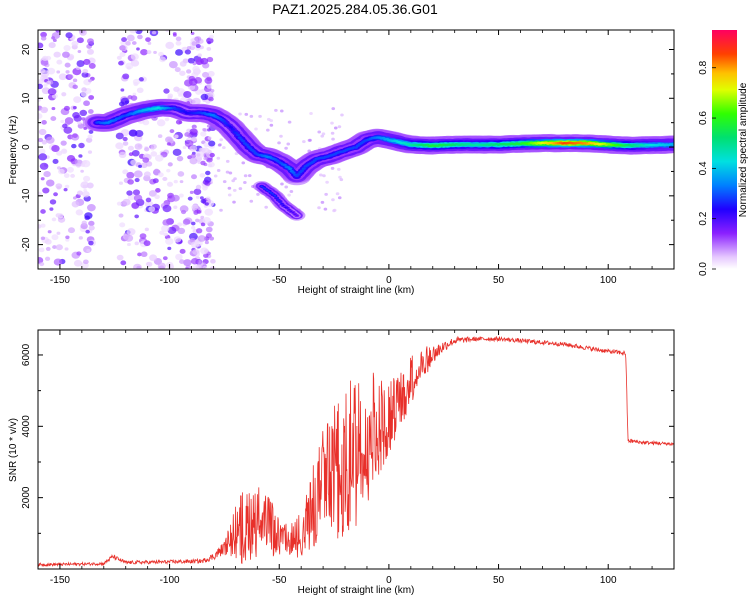  I want to click on x-tick-label: 0, so click(389, 580).